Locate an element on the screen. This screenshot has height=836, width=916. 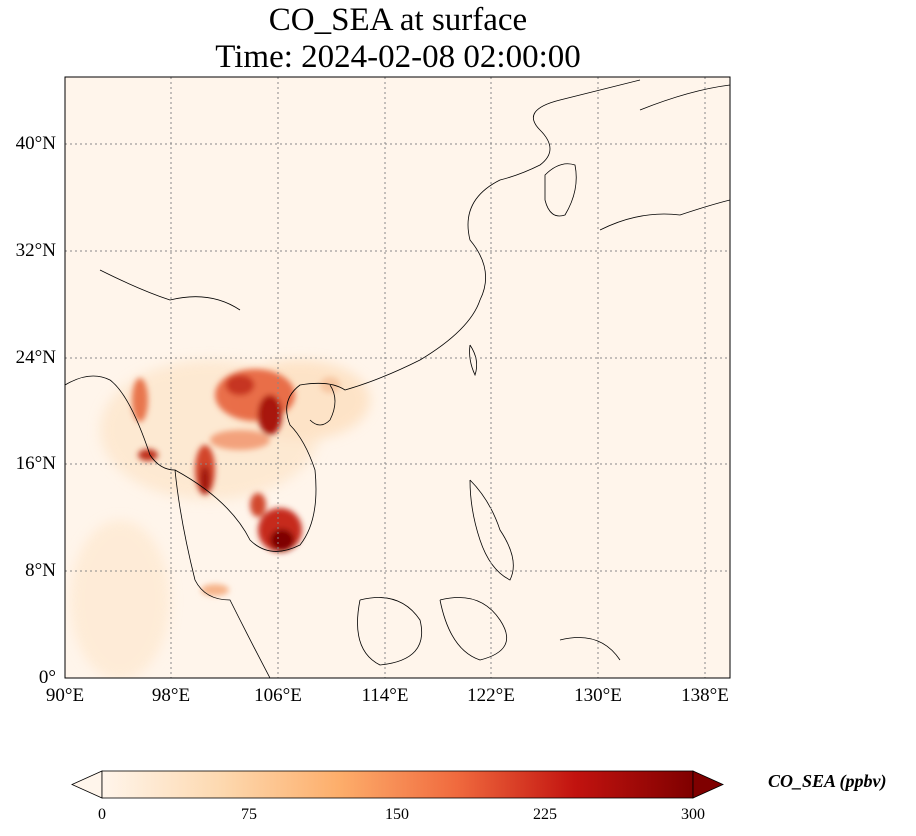
concentration-field is located at coordinates (220, 519).